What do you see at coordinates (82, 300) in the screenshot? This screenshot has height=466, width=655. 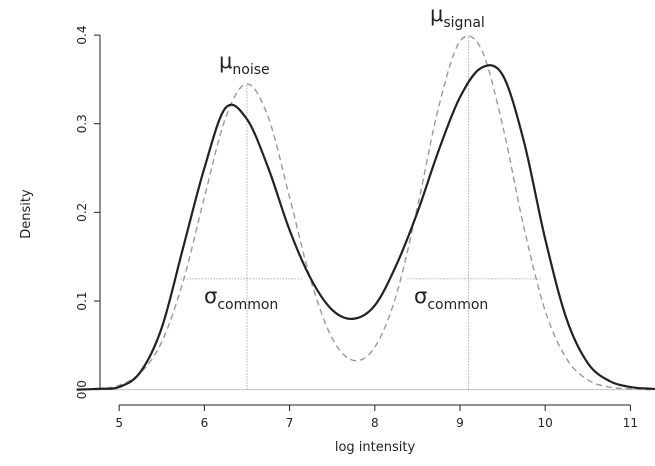 I see `y-tick-label: 0.1` at bounding box center [82, 300].